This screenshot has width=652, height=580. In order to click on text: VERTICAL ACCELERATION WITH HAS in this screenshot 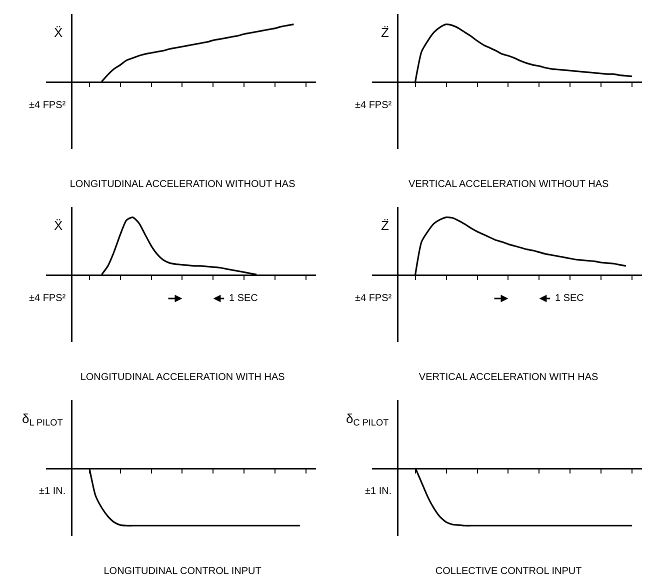, I will do `click(508, 378)`.